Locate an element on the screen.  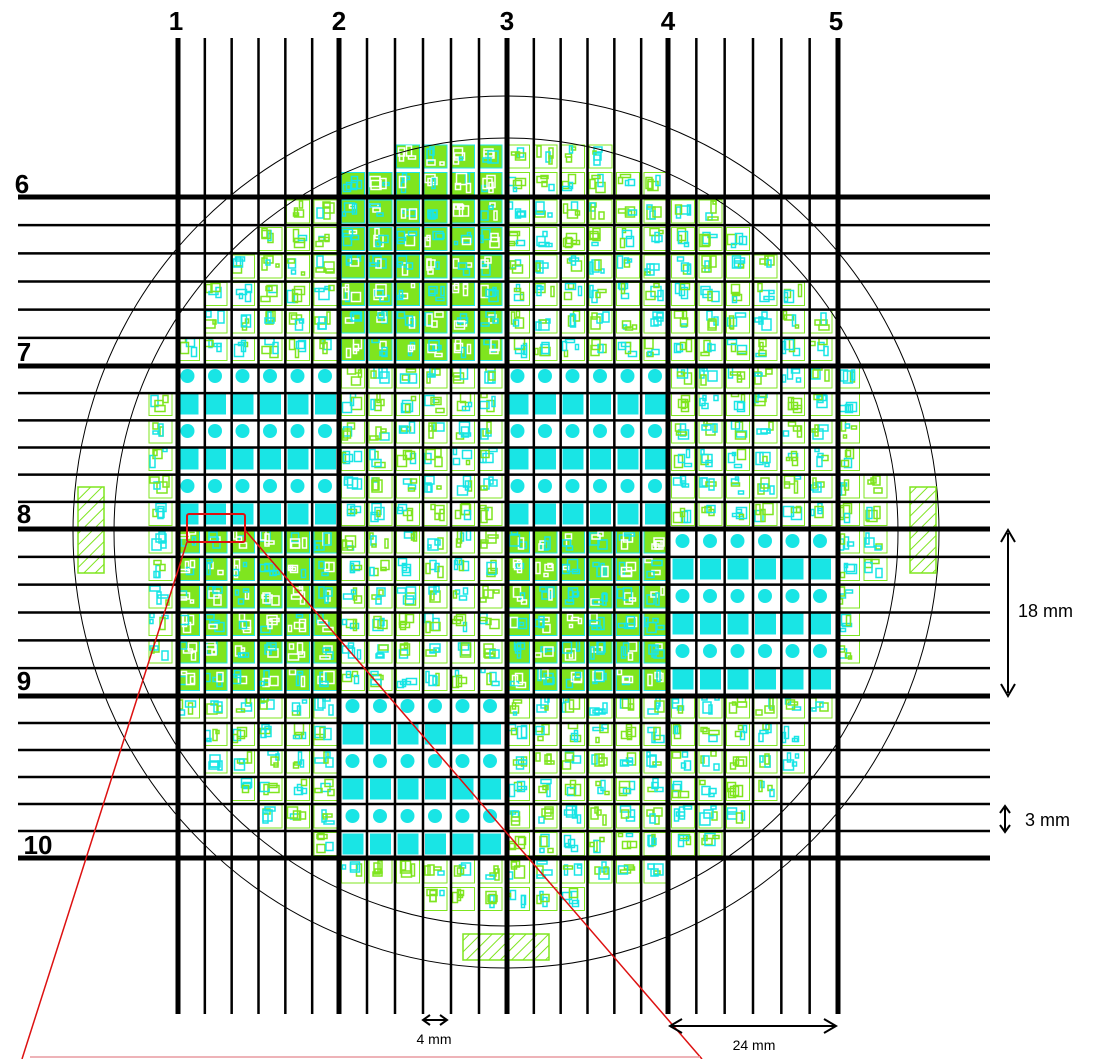
column-label-3: 3 is located at coordinates (507, 21).